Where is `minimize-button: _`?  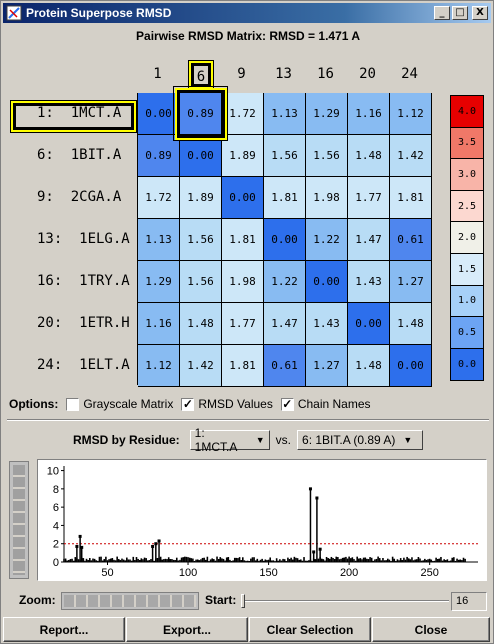 minimize-button: _ is located at coordinates (442, 13).